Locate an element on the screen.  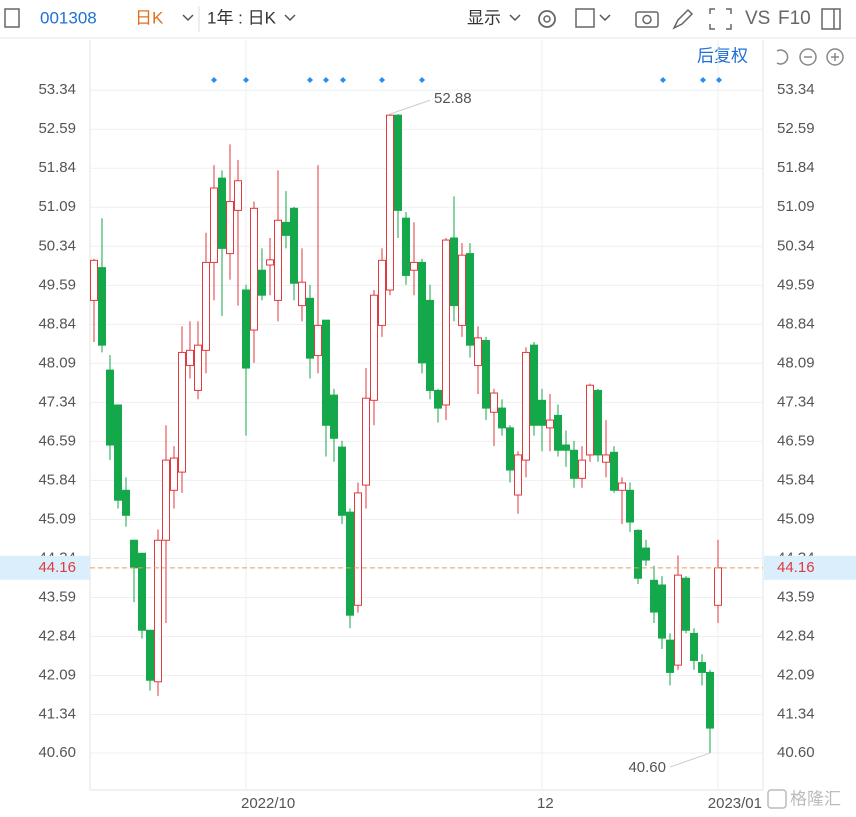
zoom-out is located at coordinates (808, 57).